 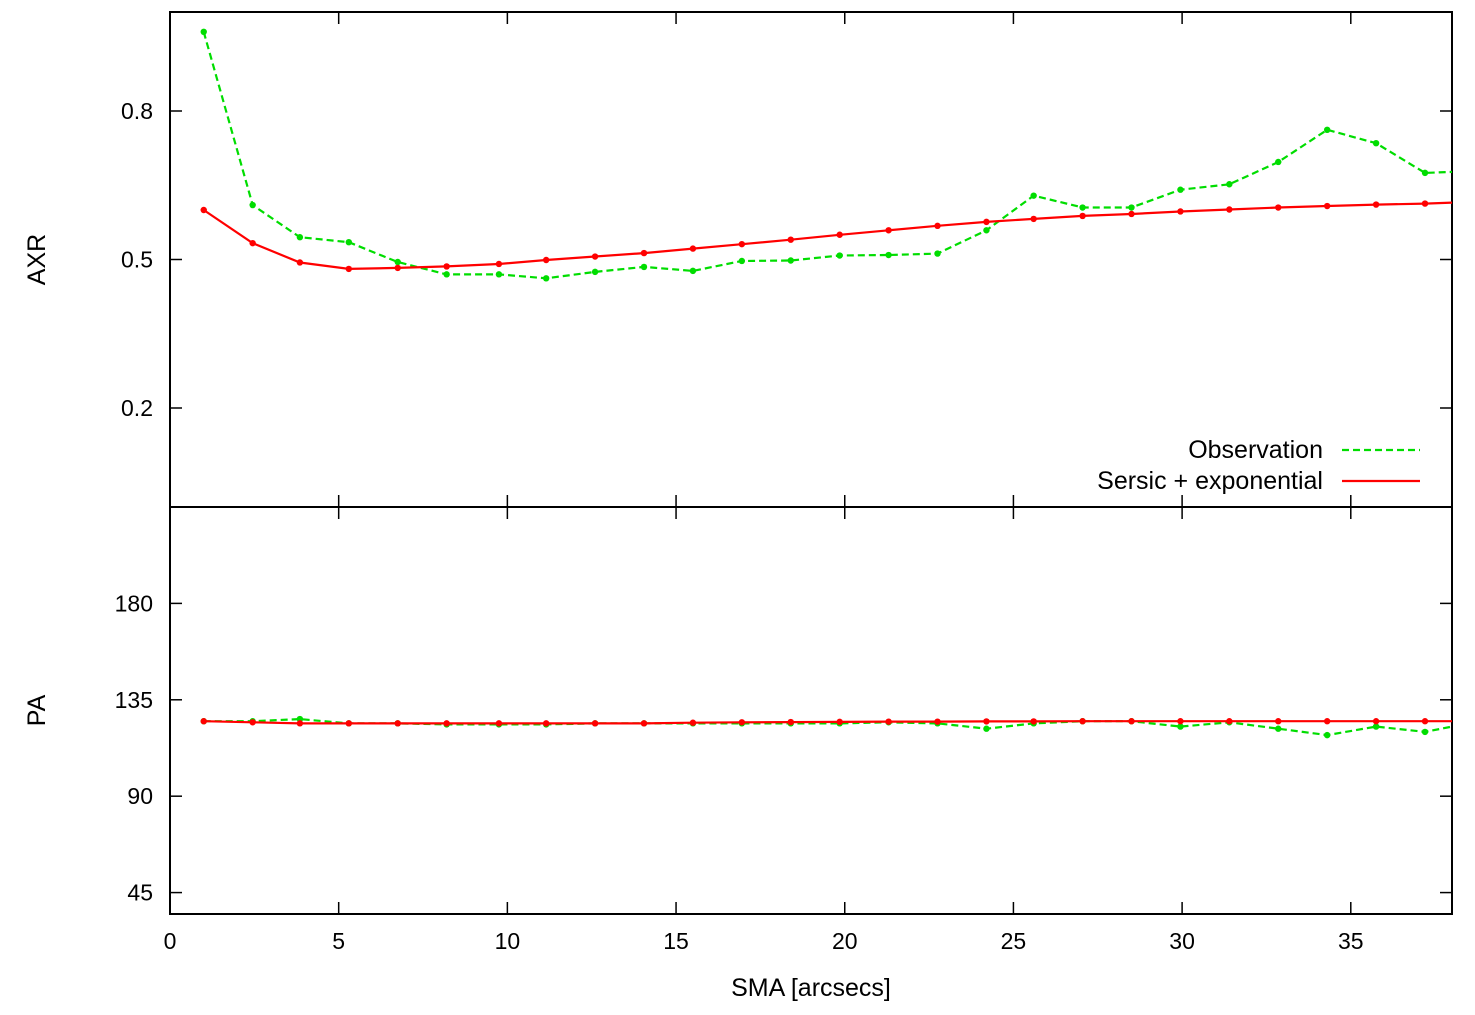 I want to click on y-tick-label: 135, so click(x=134, y=700).